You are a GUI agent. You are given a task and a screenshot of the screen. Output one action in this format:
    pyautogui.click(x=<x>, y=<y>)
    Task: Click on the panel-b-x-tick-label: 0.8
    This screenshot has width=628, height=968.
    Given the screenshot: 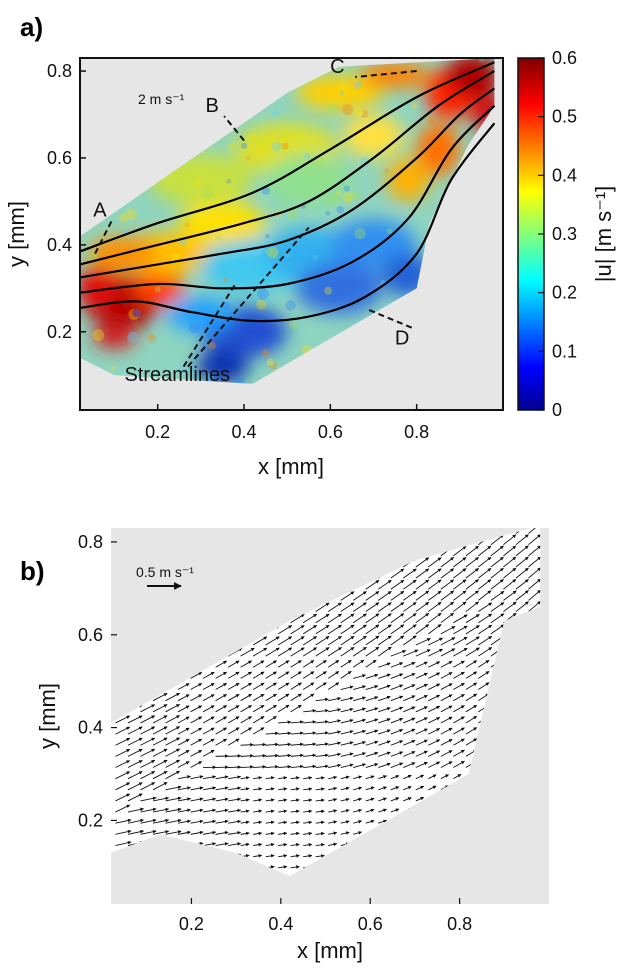 What is the action you would take?
    pyautogui.click(x=459, y=924)
    